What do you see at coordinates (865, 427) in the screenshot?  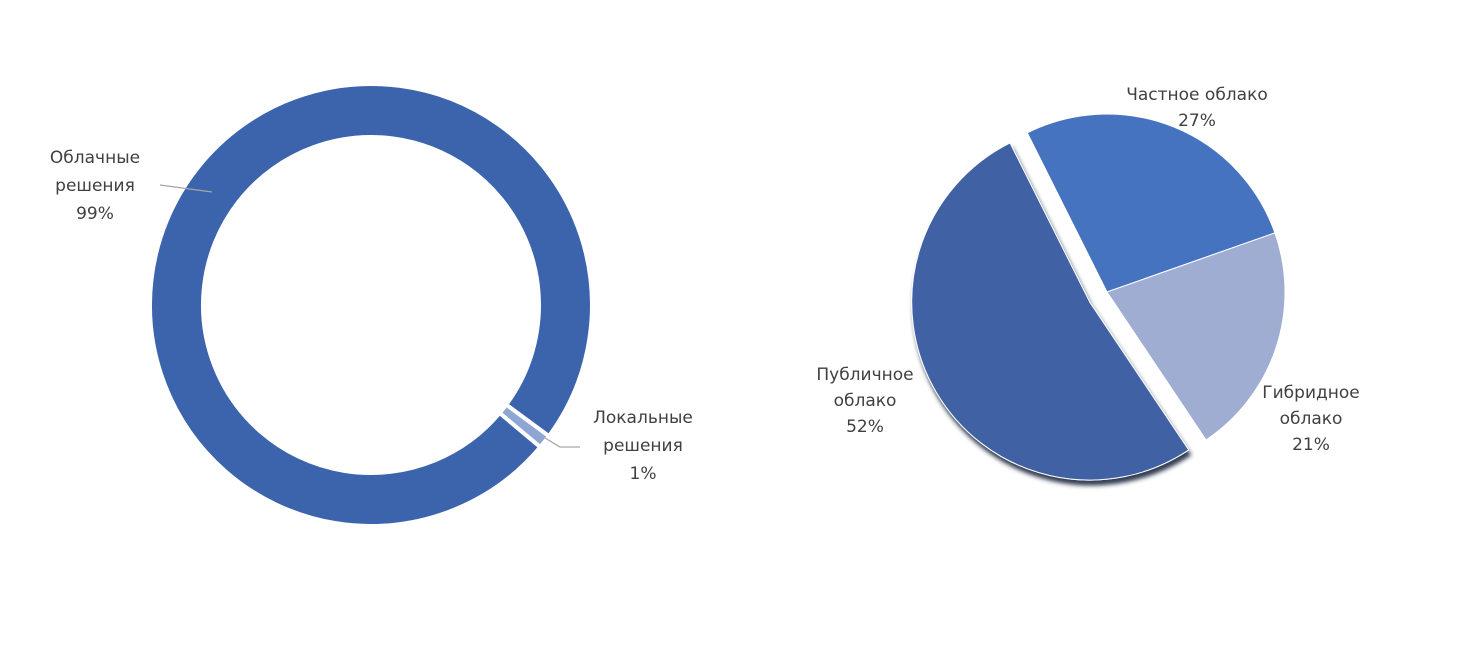 I see `value-label: 52%` at bounding box center [865, 427].